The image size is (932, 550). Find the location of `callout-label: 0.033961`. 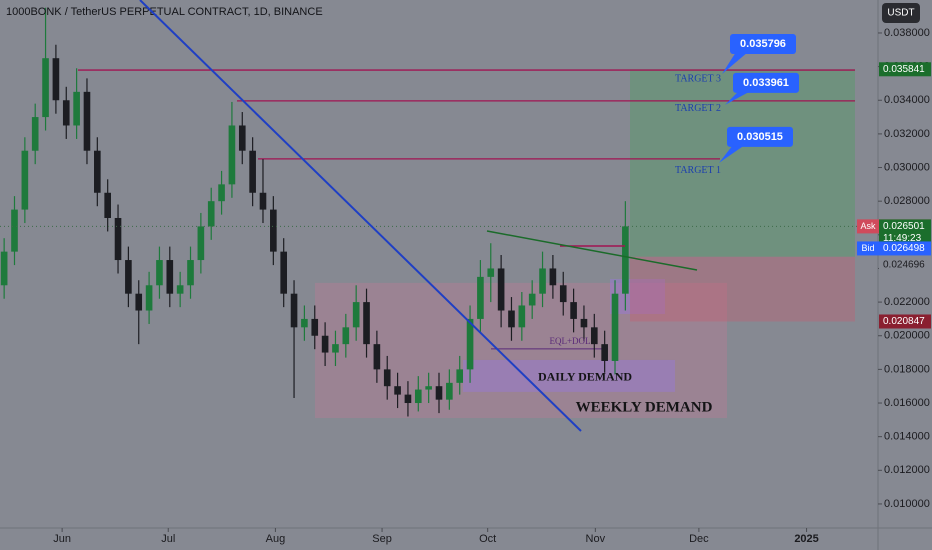

callout-label: 0.033961 is located at coordinates (766, 83).